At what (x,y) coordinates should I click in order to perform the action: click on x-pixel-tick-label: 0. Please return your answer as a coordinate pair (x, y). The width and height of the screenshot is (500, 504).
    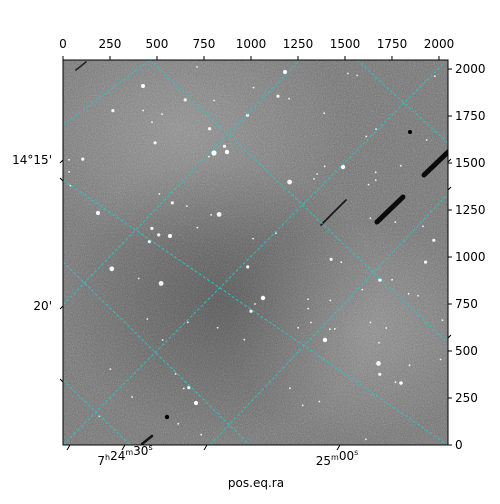
    Looking at the image, I should click on (63, 44).